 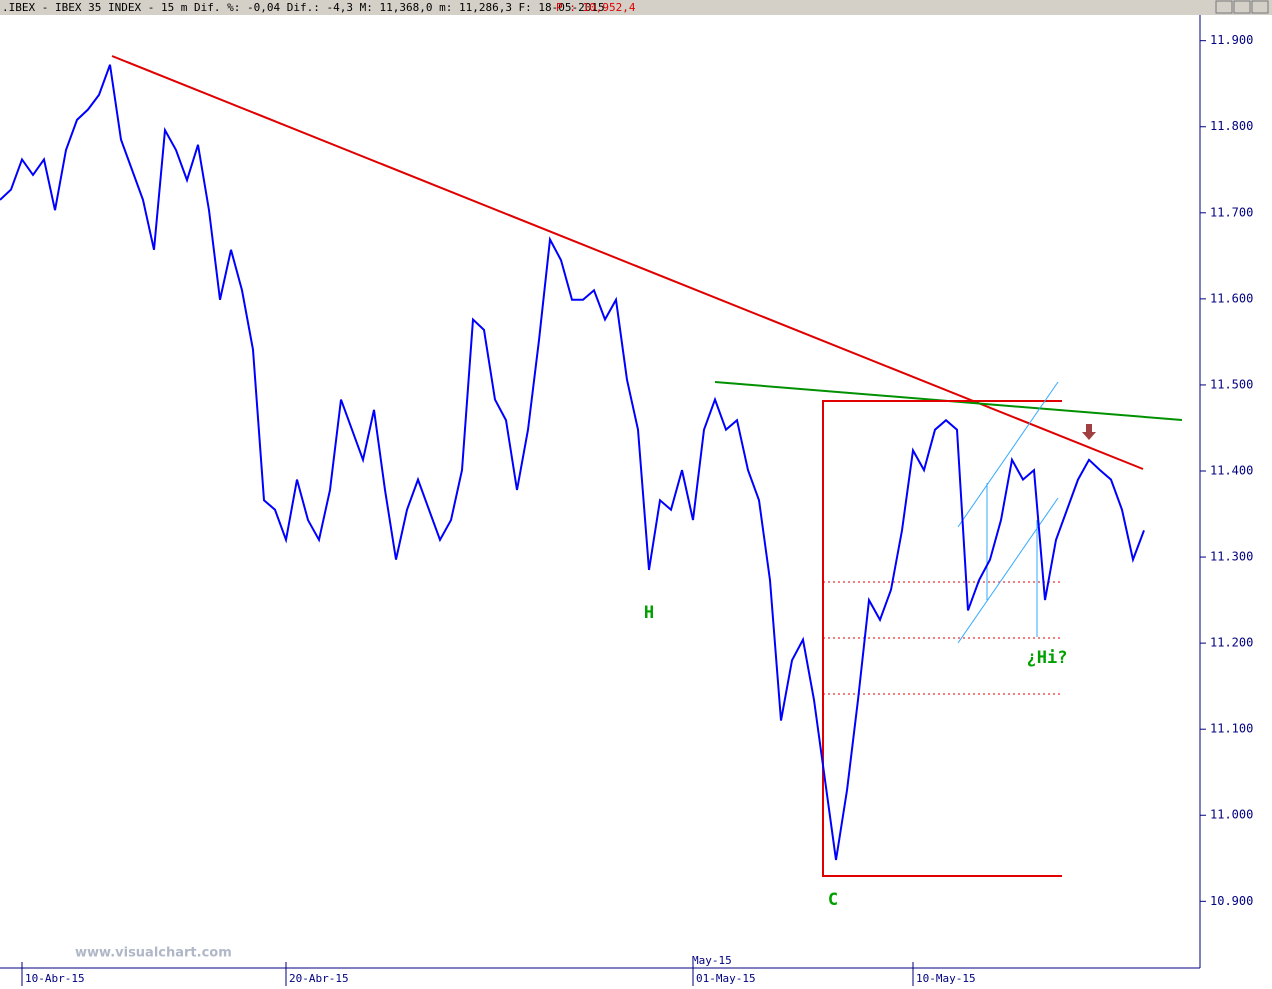 What do you see at coordinates (1231, 40) in the screenshot?
I see `y-tick-label: 11.900` at bounding box center [1231, 40].